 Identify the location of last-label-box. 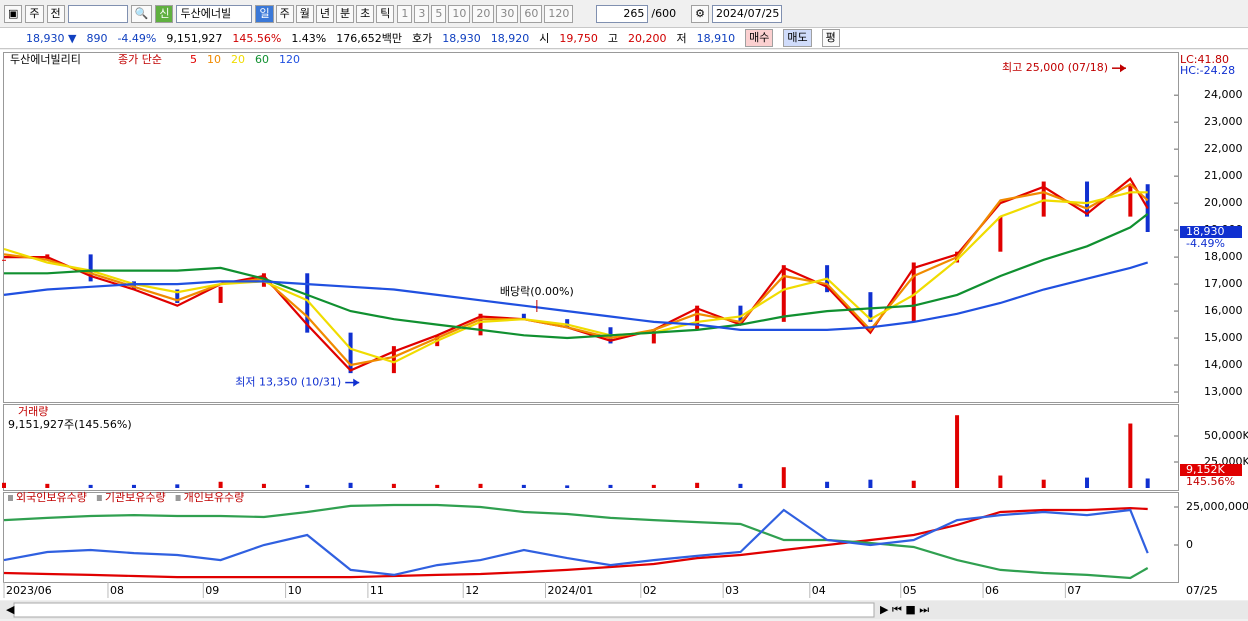
(1211, 470).